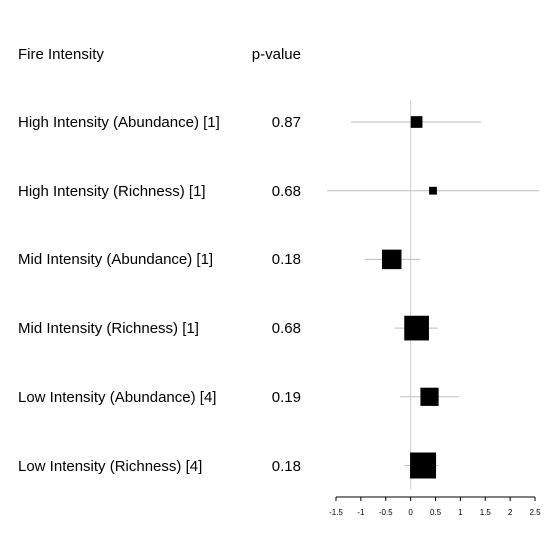 Image resolution: width=556 pixels, height=536 pixels. What do you see at coordinates (286, 122) in the screenshot?
I see `row-pvalue: 0.87` at bounding box center [286, 122].